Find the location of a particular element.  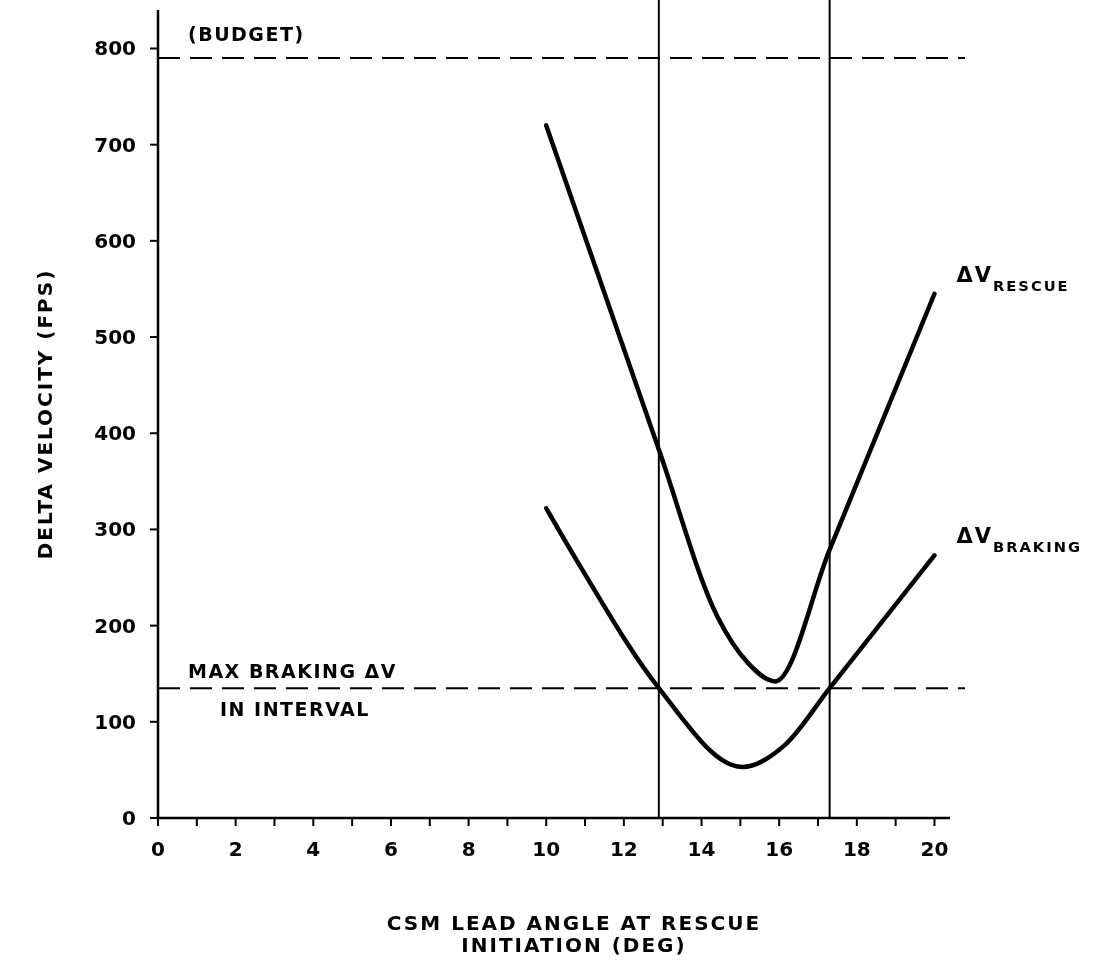

x-tick-label: 0 is located at coordinates (158, 849).